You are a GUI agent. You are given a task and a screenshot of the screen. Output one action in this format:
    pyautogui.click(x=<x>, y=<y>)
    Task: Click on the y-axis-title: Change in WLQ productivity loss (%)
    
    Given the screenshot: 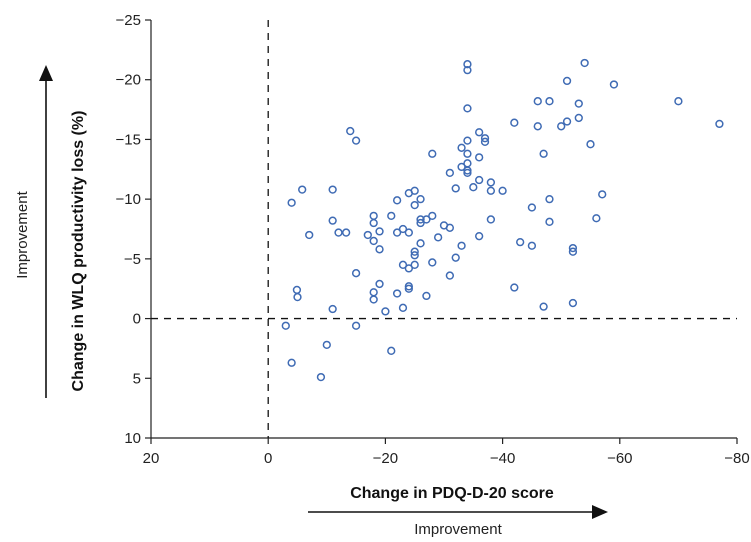 What is the action you would take?
    pyautogui.click(x=78, y=251)
    